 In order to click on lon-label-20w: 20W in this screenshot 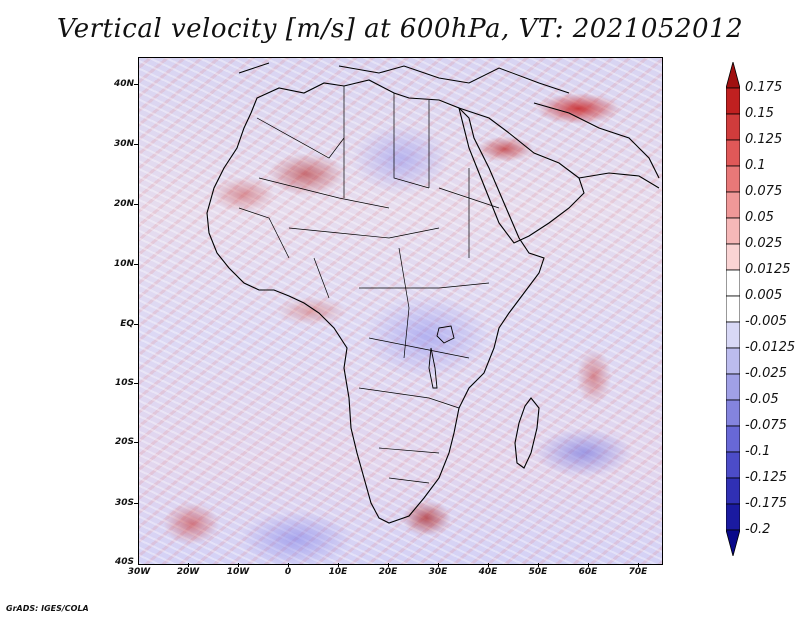, I will do `click(188, 572)`.